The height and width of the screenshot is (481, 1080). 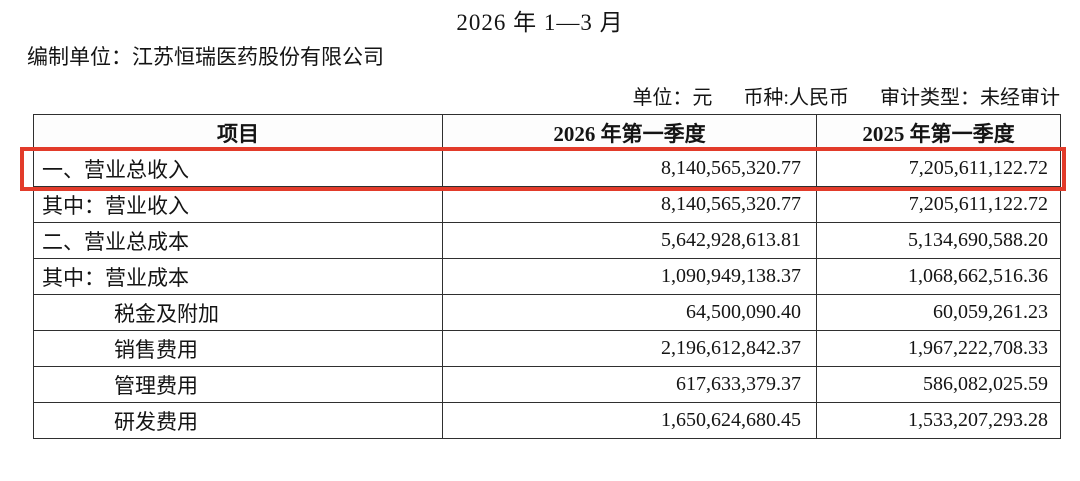 I want to click on table-row-rd-expenses: 研发费用 1,650,624,680.45 1,533,207,293.28, so click(x=547, y=420).